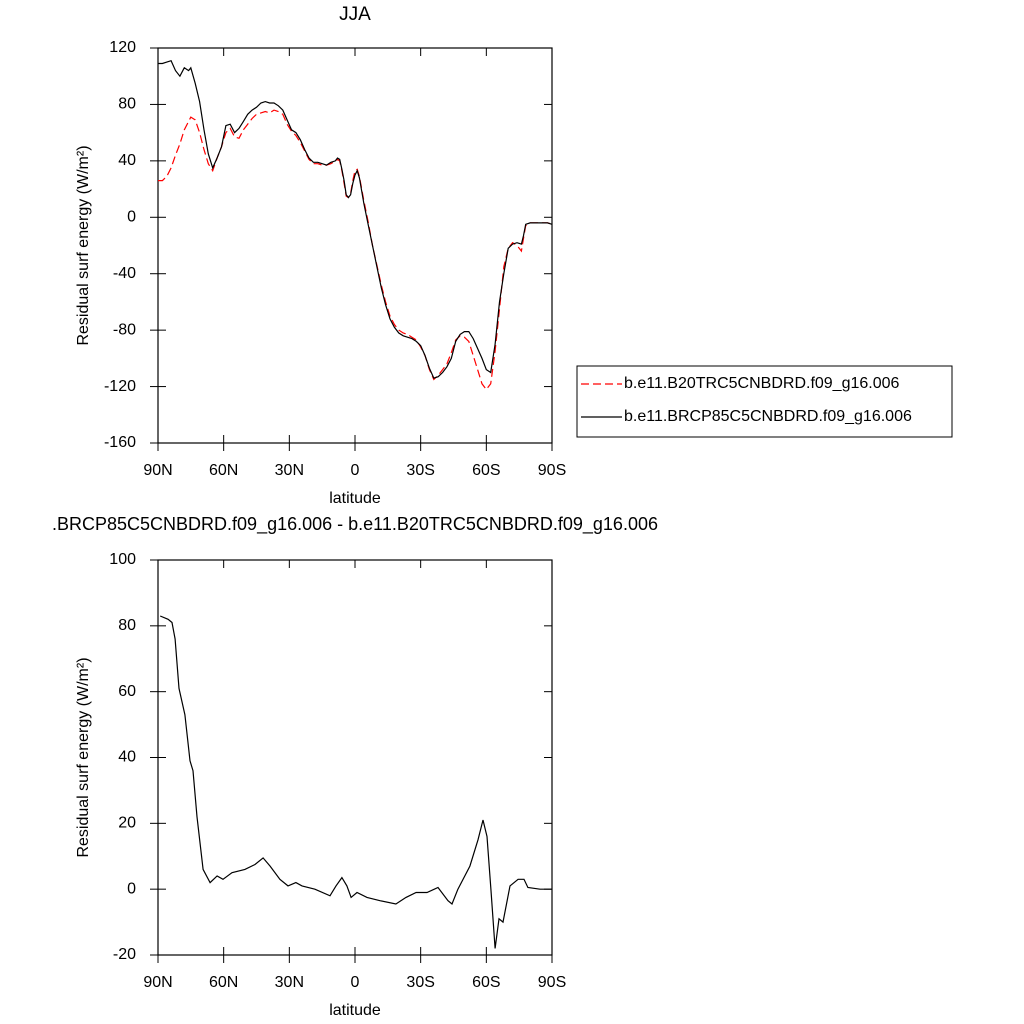  I want to click on y-tick-label: -40, so click(124, 273).